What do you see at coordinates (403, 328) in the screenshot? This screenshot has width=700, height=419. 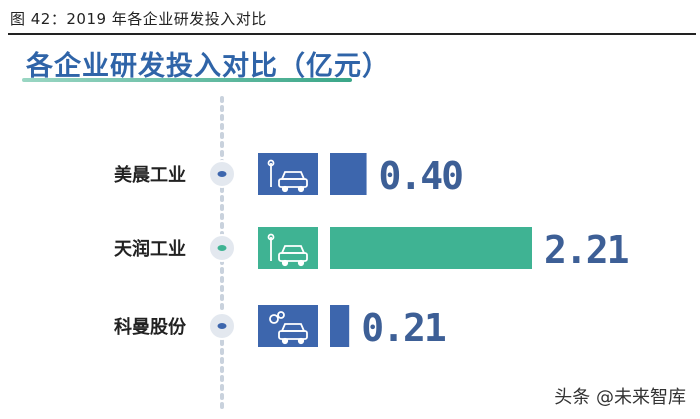 I see `value-label-2: 0.21` at bounding box center [403, 328].